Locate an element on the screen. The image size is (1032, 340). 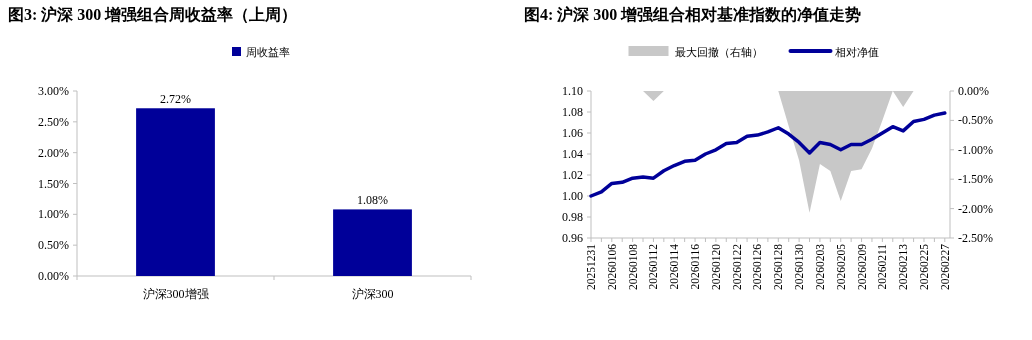
data-label: 1.08% is located at coordinates (372, 200).